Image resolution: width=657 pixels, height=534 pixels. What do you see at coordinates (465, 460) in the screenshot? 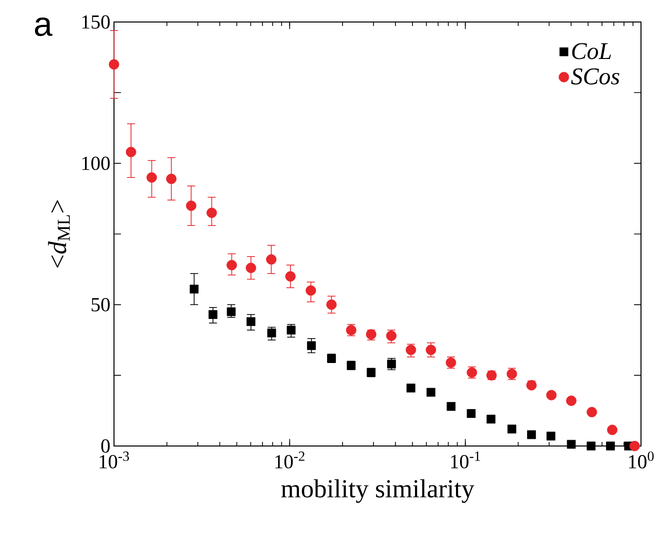
I see `x-tick-label: 10$^{-1}$` at bounding box center [465, 460].